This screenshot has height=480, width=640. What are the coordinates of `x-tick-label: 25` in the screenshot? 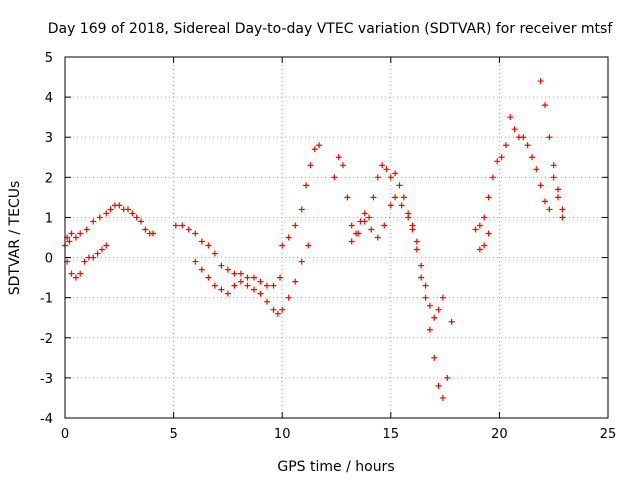 It's located at (608, 434).